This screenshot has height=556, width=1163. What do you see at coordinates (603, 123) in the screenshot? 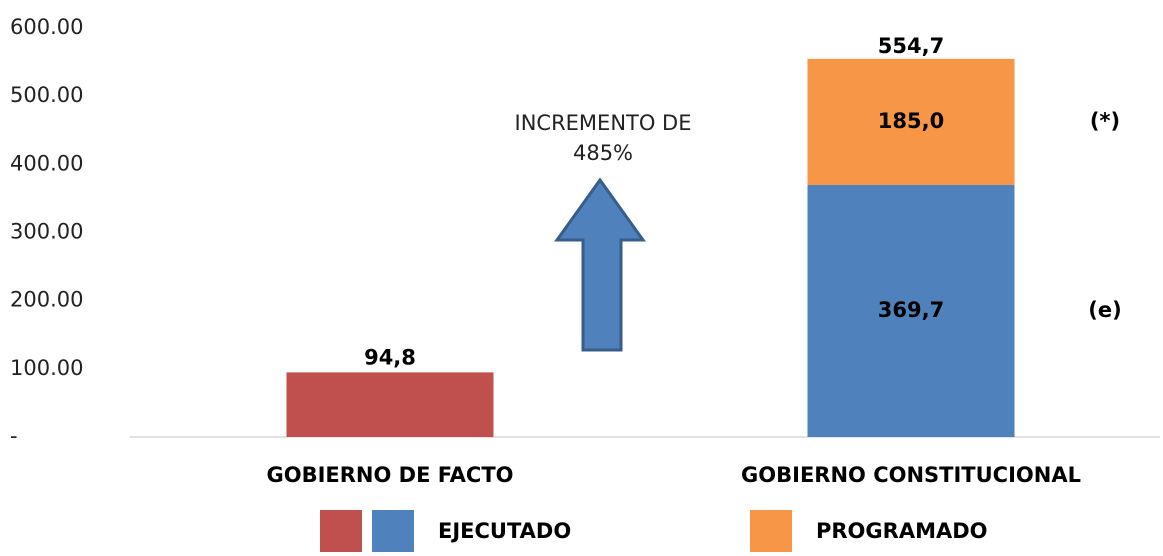
I see `annotation-line: INCREMENTO DE` at bounding box center [603, 123].